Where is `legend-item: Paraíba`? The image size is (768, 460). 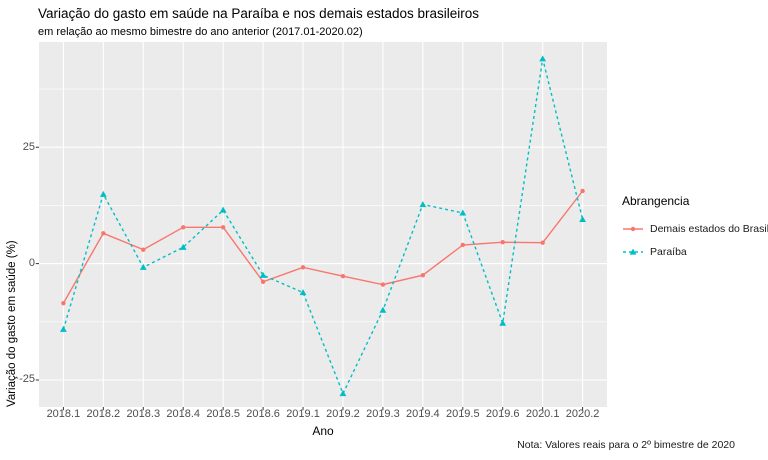
legend-item: Paraíba is located at coordinates (695, 251).